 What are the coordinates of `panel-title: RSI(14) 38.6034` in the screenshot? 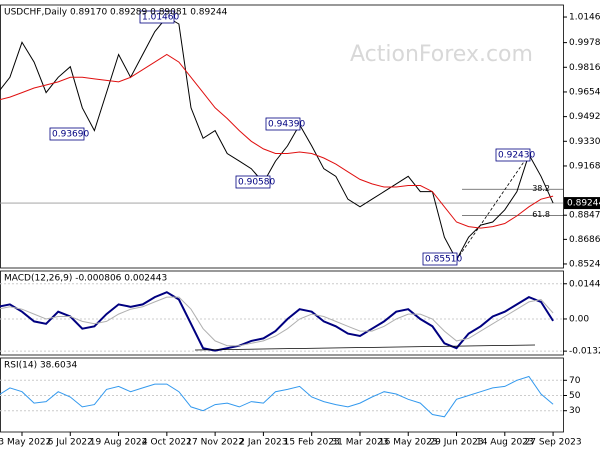 It's located at (40, 366).